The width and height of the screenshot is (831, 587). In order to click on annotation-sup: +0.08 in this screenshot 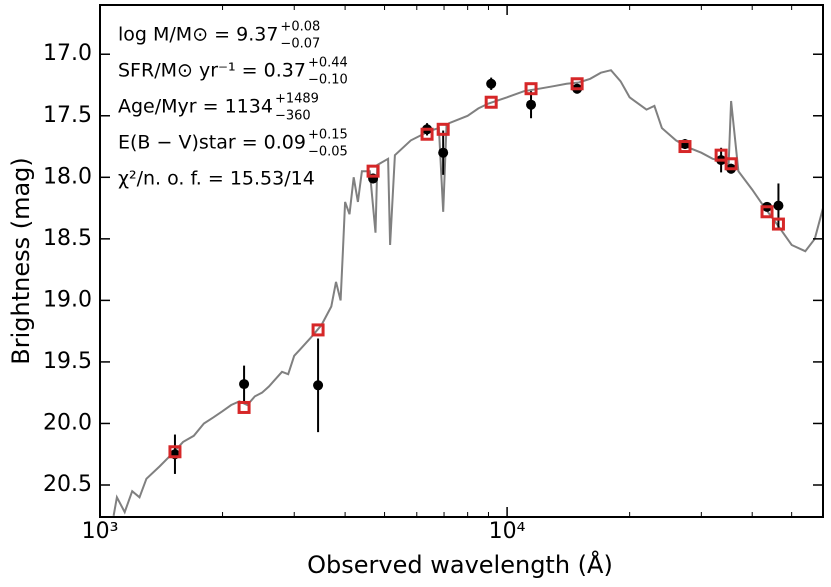, I will do `click(300, 27)`.